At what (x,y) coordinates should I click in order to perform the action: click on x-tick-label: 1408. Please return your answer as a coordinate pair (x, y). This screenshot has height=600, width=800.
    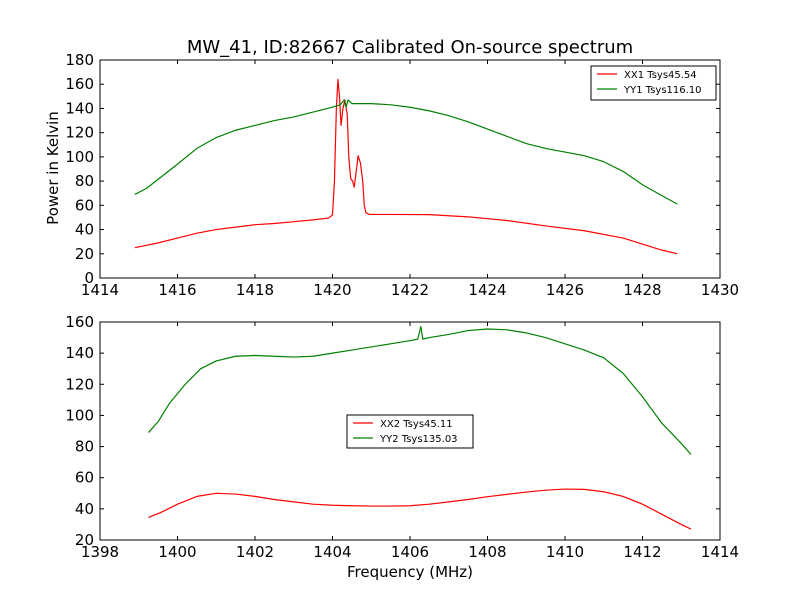
    Looking at the image, I should click on (487, 552).